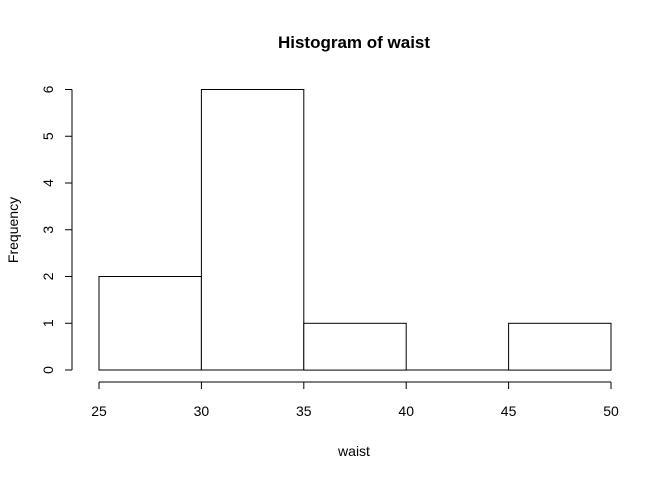  I want to click on y-tick-label: 1, so click(48, 323).